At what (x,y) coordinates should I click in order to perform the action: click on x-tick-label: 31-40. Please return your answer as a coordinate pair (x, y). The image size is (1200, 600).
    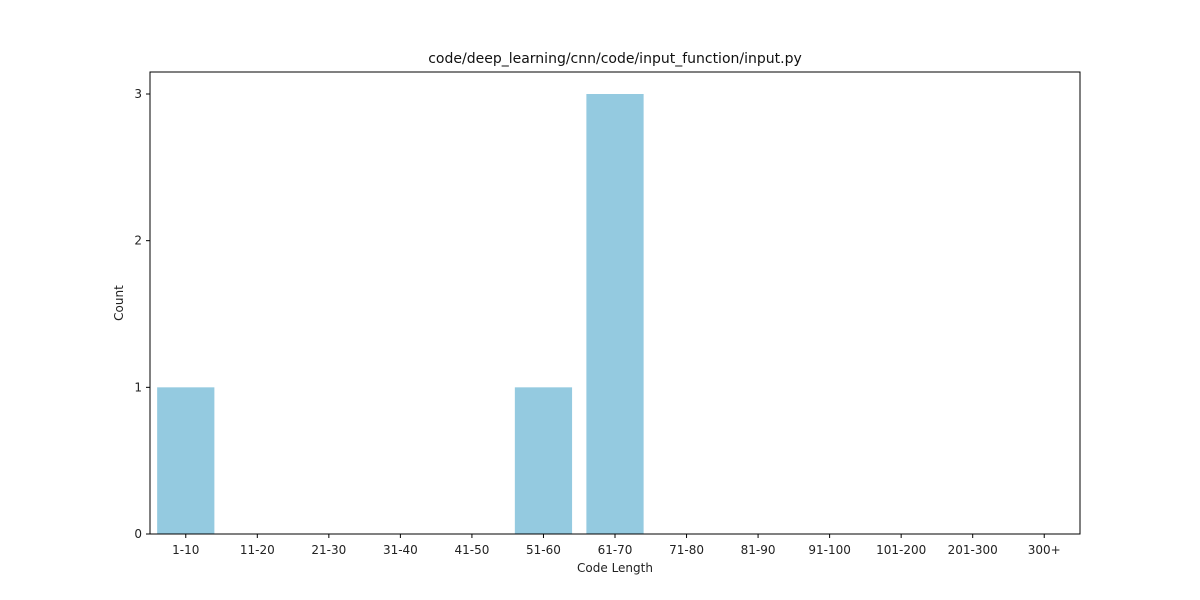
    Looking at the image, I should click on (400, 550).